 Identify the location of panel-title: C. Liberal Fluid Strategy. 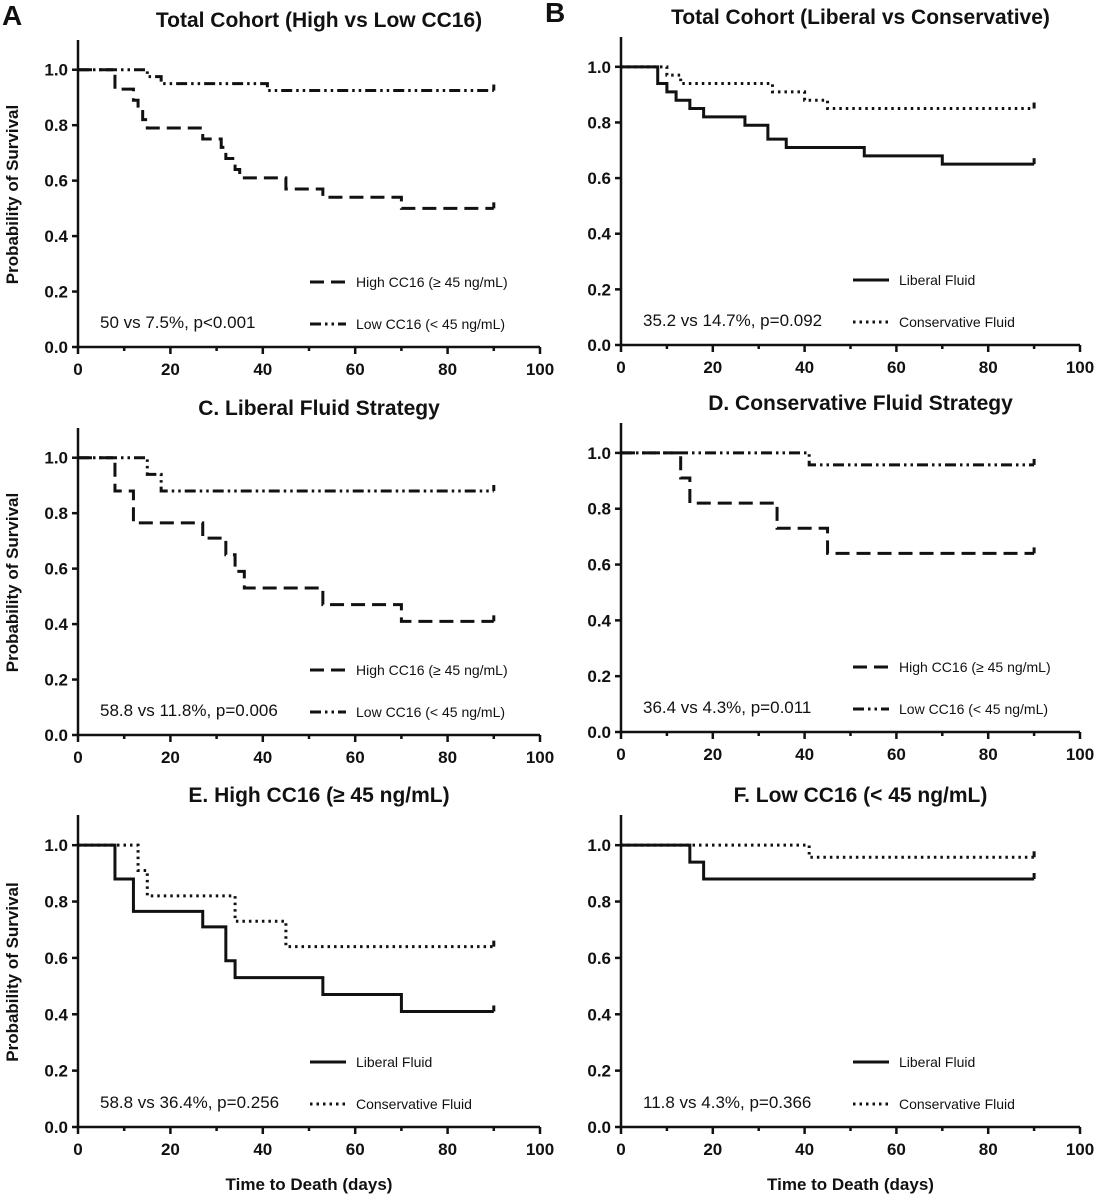
(319, 408).